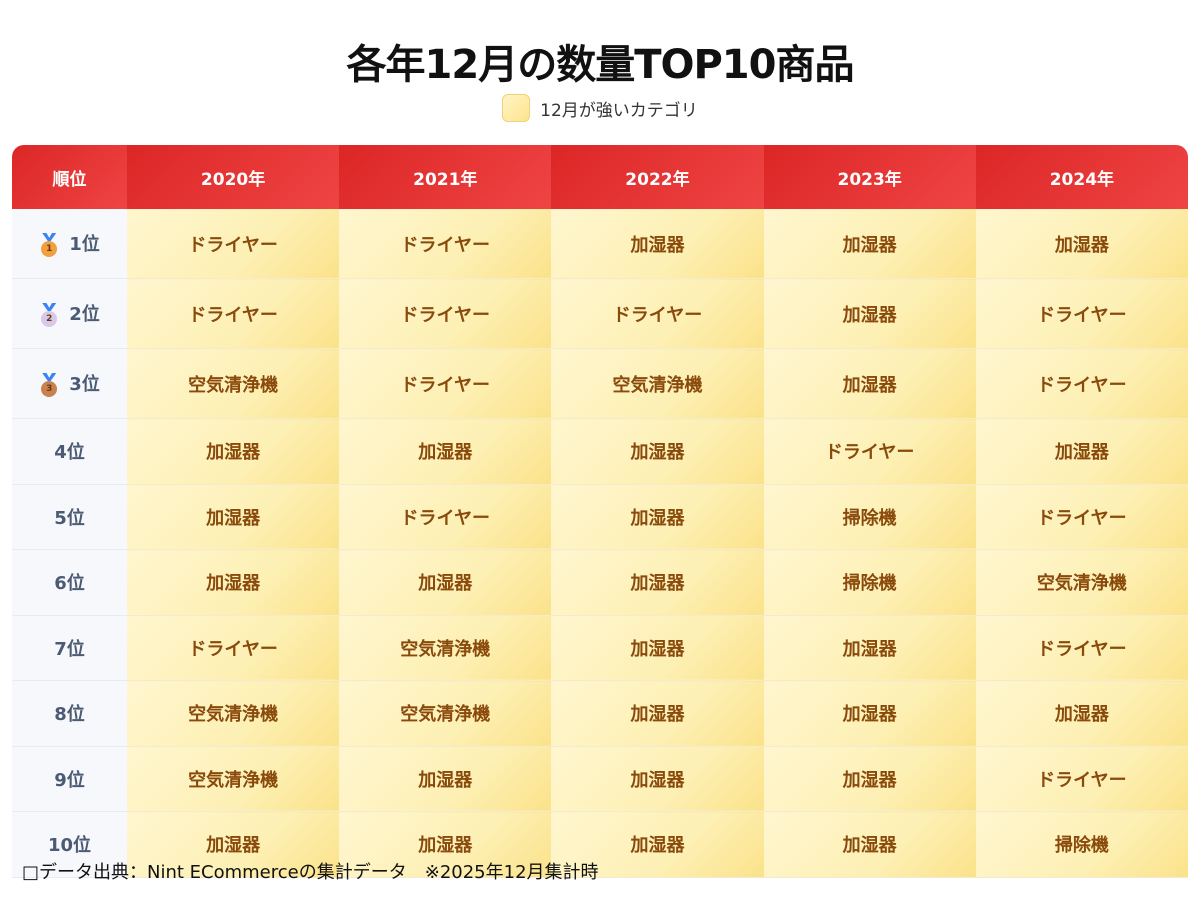  What do you see at coordinates (1081, 177) in the screenshot?
I see `header-year: 2024年` at bounding box center [1081, 177].